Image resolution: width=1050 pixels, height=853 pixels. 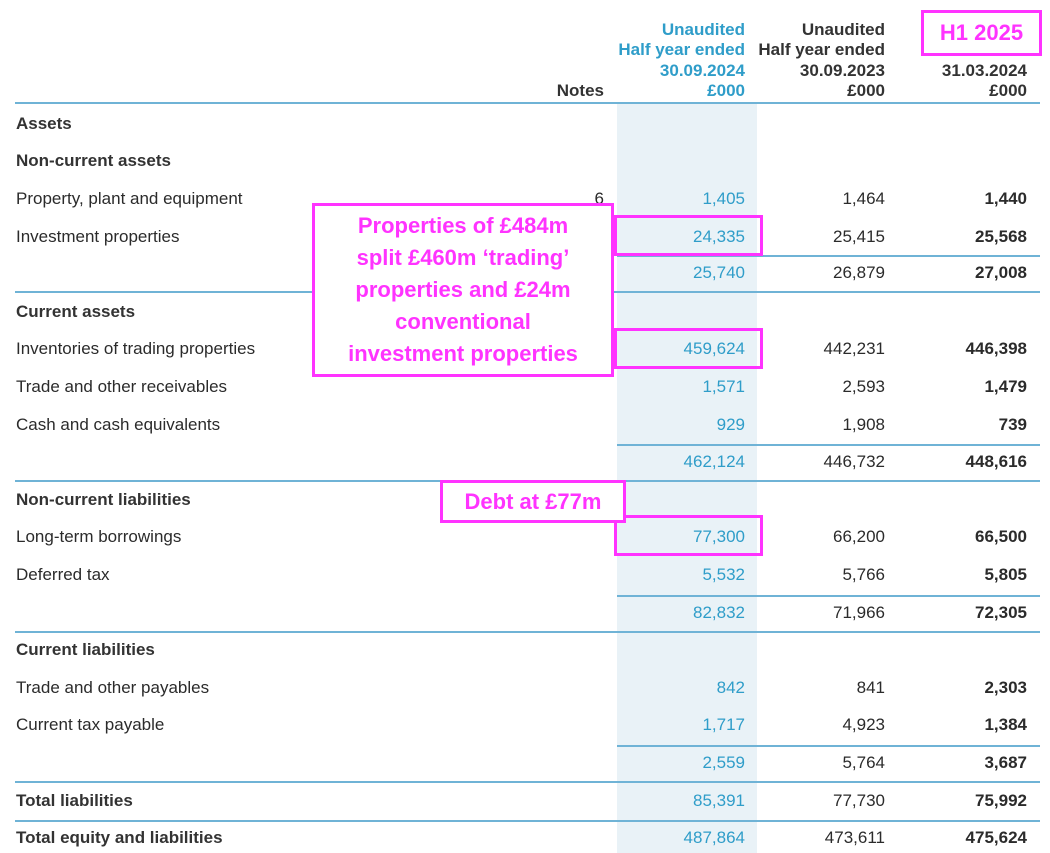 What do you see at coordinates (863, 574) in the screenshot?
I see `cell-value: 5,766` at bounding box center [863, 574].